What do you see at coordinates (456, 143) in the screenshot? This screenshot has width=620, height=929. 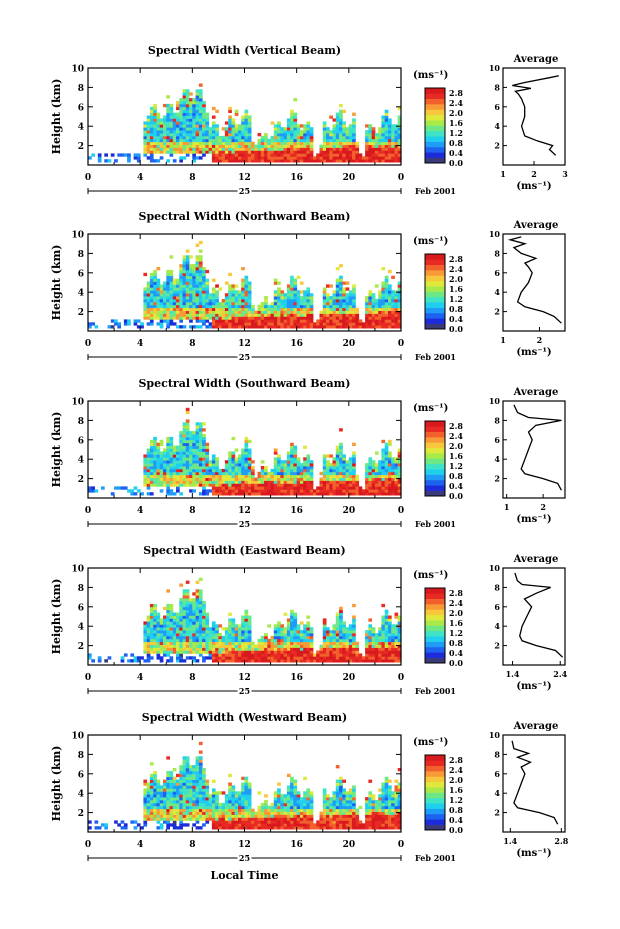 I see `colorbar-tick-label: 0.8` at bounding box center [456, 143].